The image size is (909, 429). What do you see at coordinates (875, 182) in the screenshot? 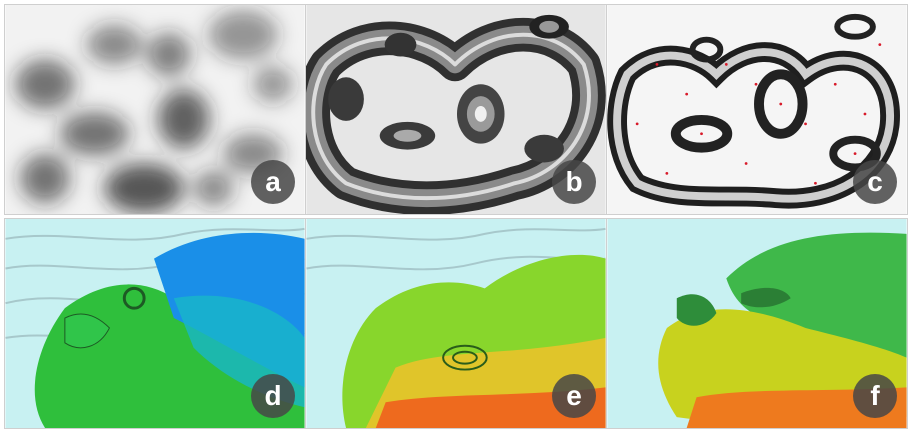
I see `panel-label-c: c` at bounding box center [875, 182].